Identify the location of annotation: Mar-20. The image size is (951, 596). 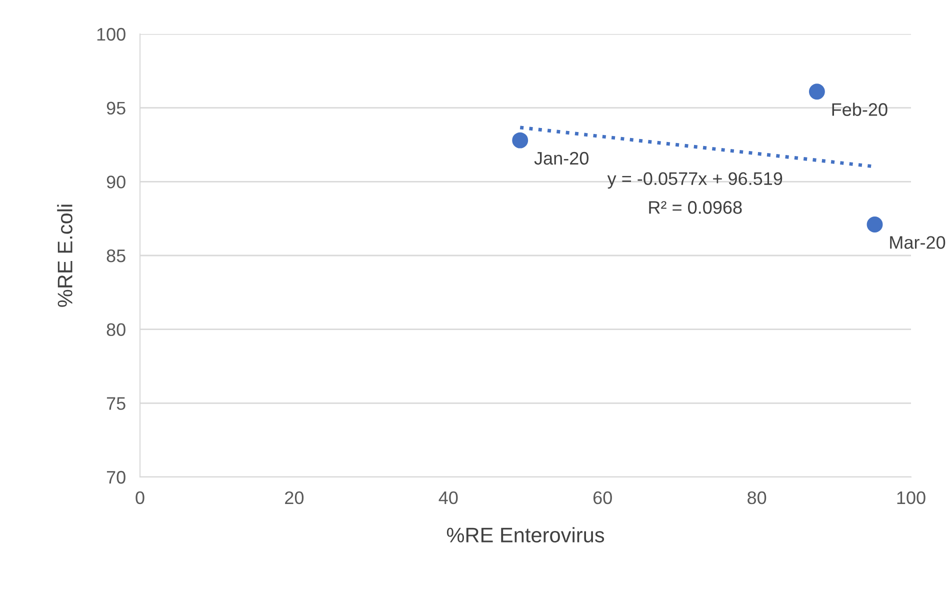
(918, 242).